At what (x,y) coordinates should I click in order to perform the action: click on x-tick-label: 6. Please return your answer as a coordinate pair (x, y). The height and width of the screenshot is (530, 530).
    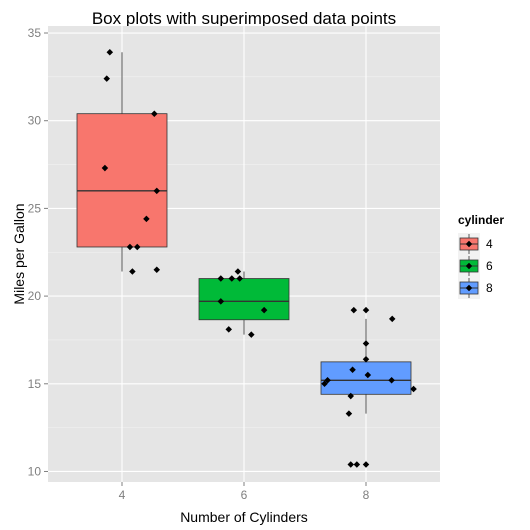
    Looking at the image, I should click on (244, 495).